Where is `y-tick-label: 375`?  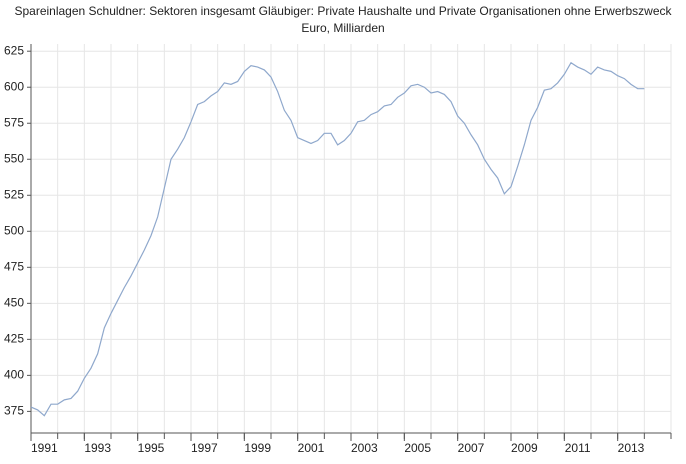 y-tick-label: 375 is located at coordinates (14, 411).